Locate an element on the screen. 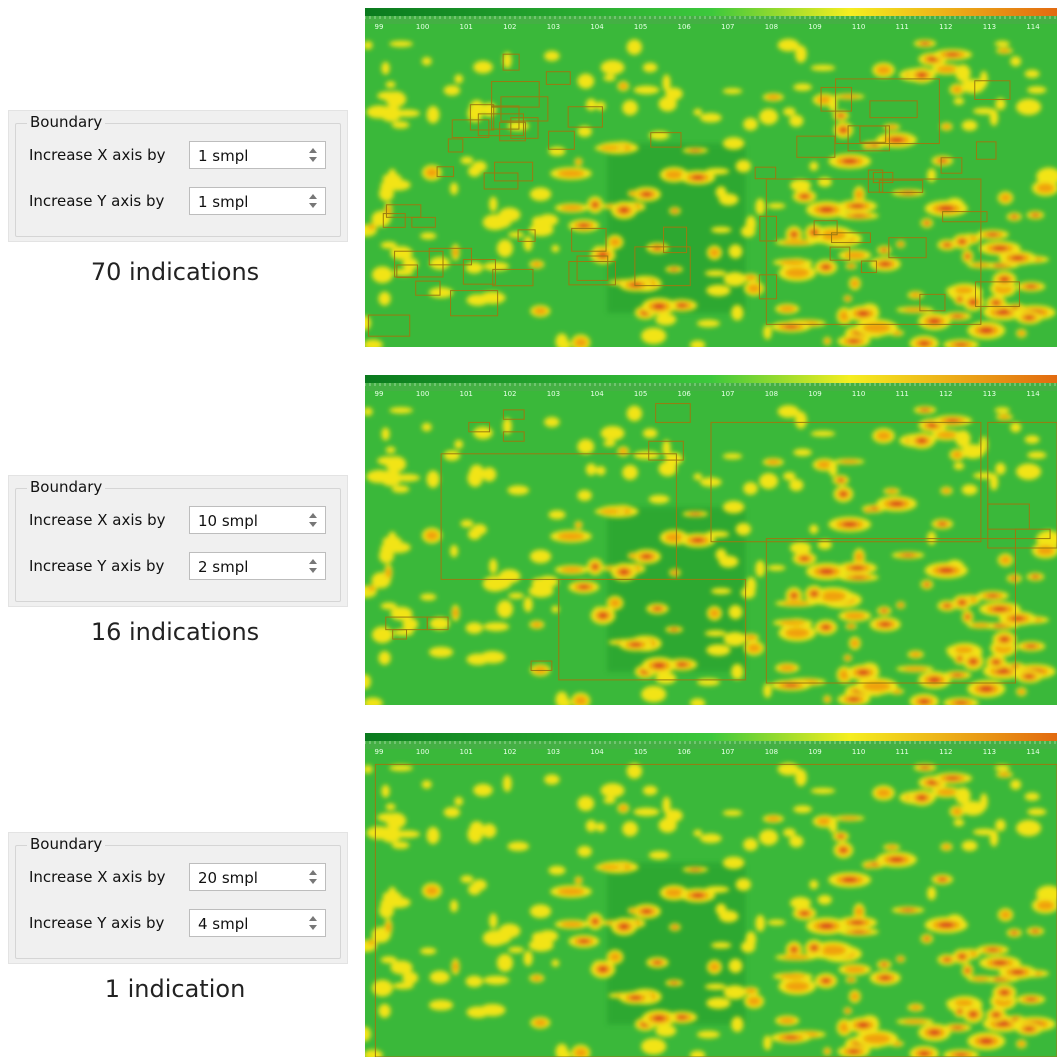 The image size is (1057, 1057). y-axis-input: 1 smpl is located at coordinates (257, 201).